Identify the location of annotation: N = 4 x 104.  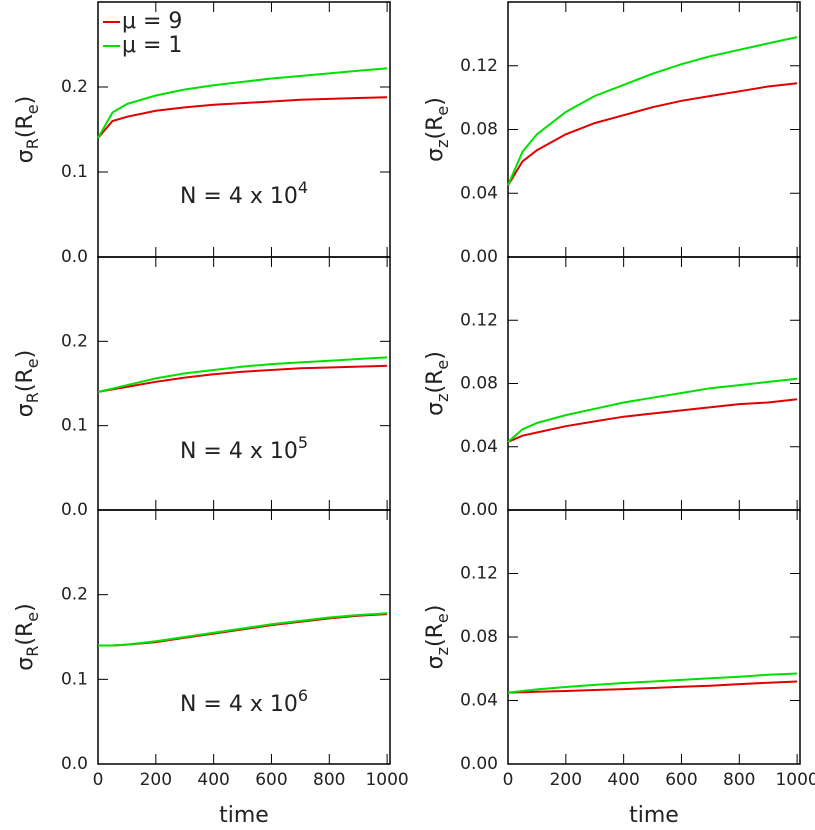
(244, 194).